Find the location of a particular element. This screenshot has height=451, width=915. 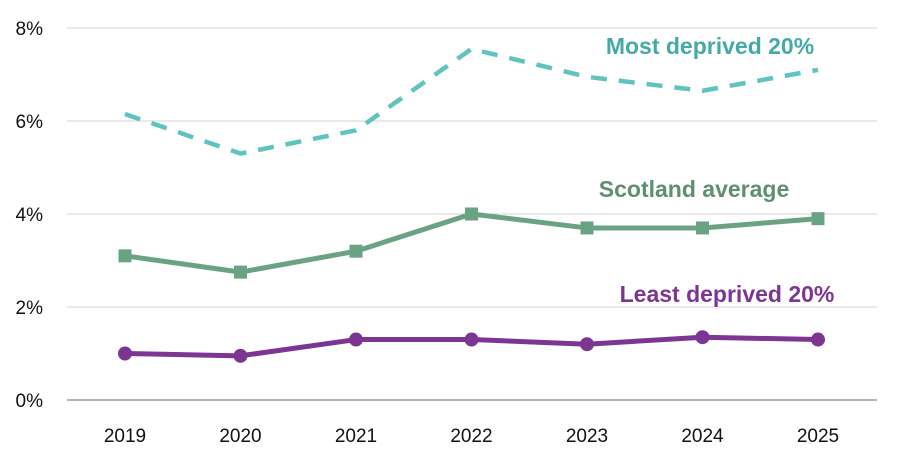

x-tick-label: 2024 is located at coordinates (702, 436).